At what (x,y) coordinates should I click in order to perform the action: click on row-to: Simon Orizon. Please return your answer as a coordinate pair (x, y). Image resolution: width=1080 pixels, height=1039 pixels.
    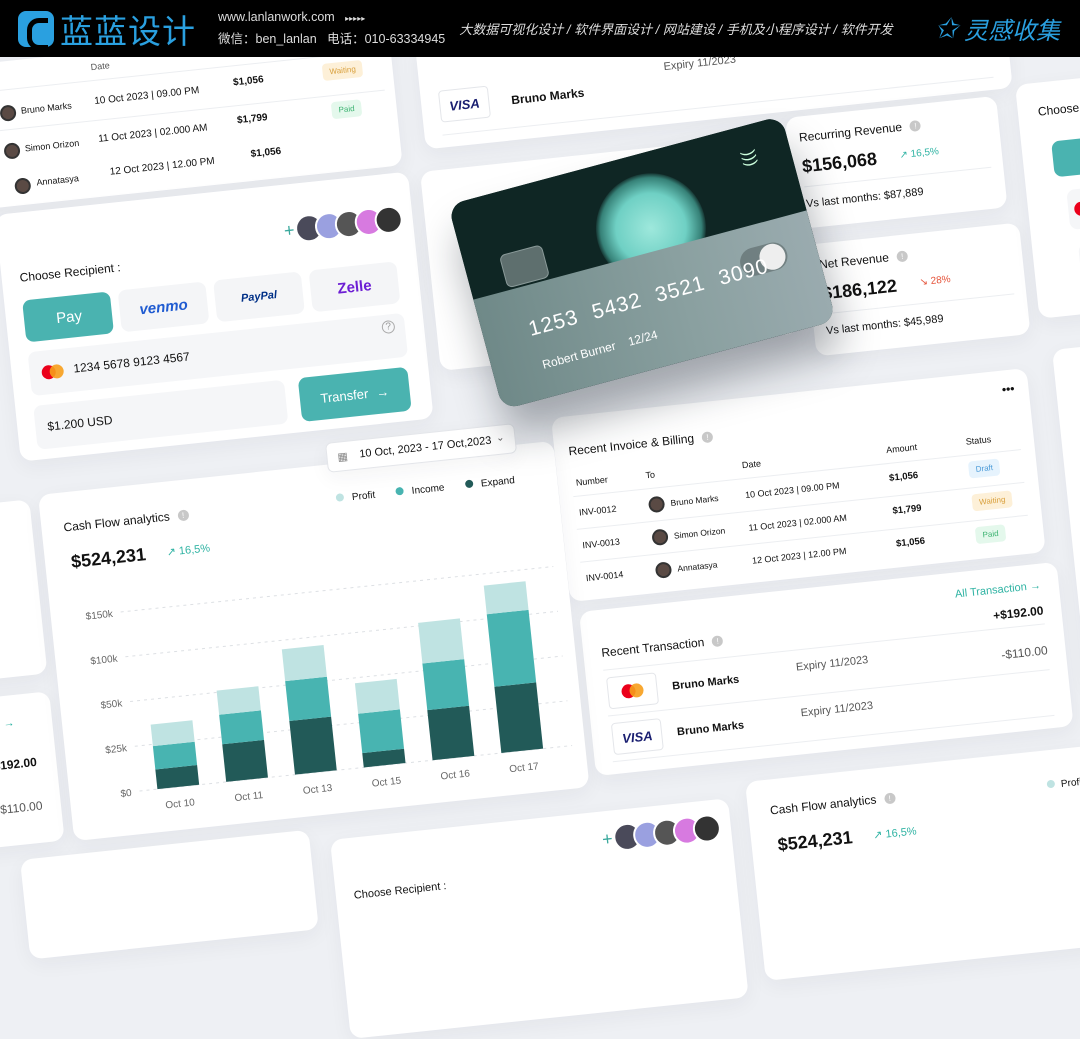
    Looking at the image, I should click on (52, 145).